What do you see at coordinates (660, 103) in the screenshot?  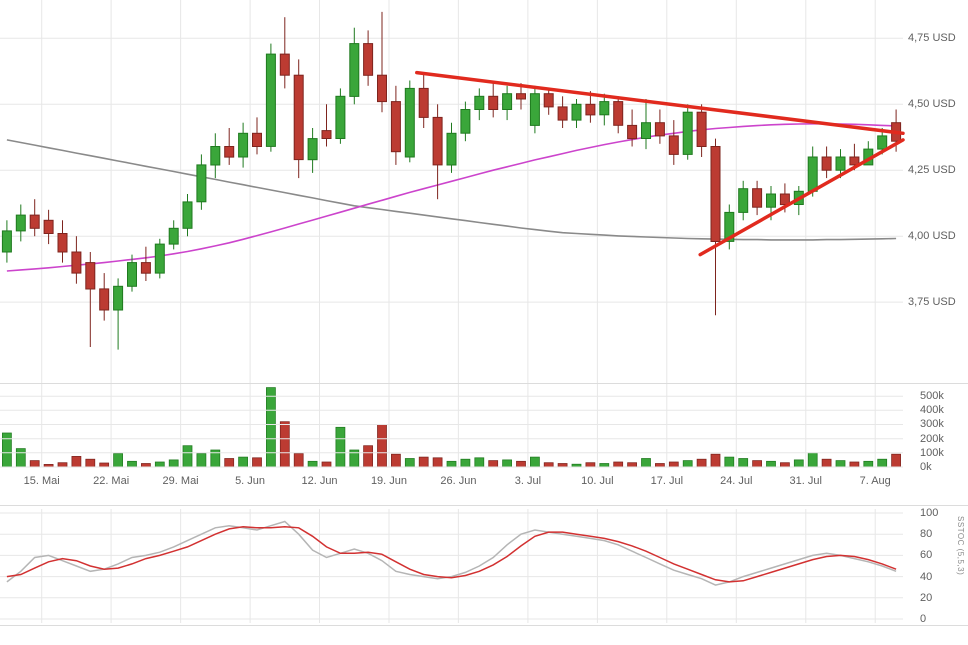 I see `trendline-resistance` at bounding box center [660, 103].